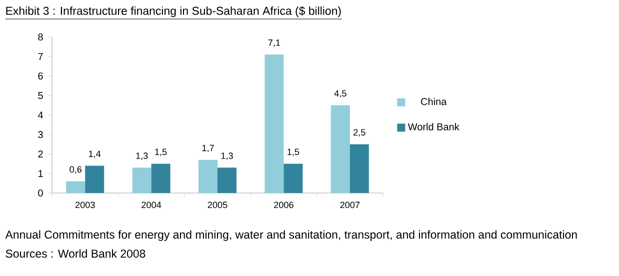 The image size is (619, 276). Describe the element at coordinates (40, 115) in the screenshot. I see `y-tick-label: 4` at that location.